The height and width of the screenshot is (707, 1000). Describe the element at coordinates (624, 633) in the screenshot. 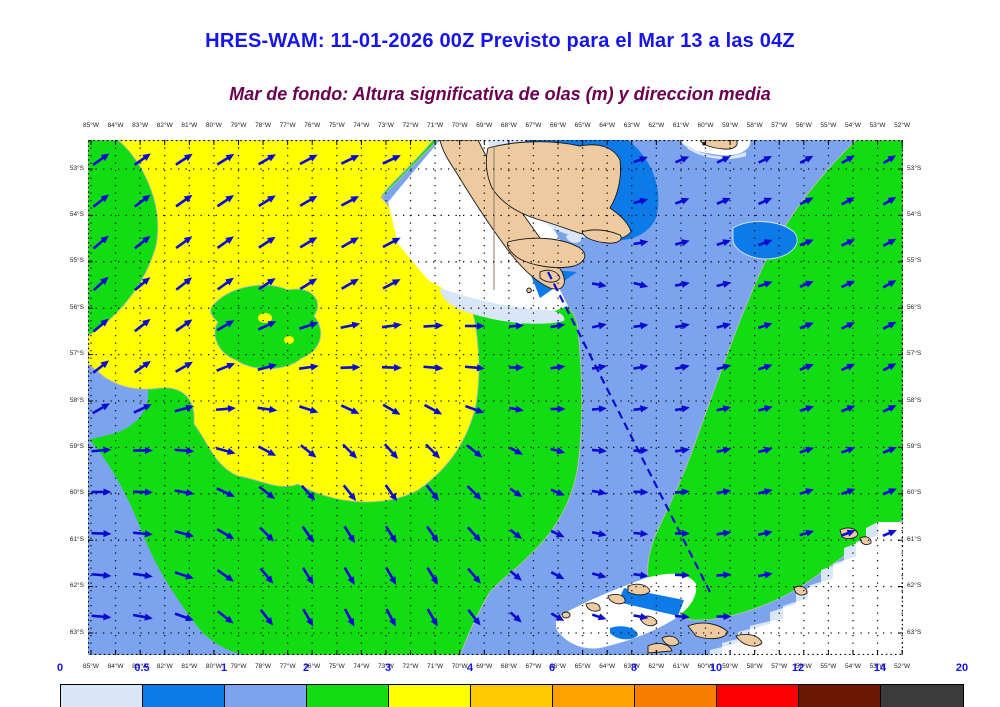

I see `swell-0.5-1m-islands-patch` at that location.